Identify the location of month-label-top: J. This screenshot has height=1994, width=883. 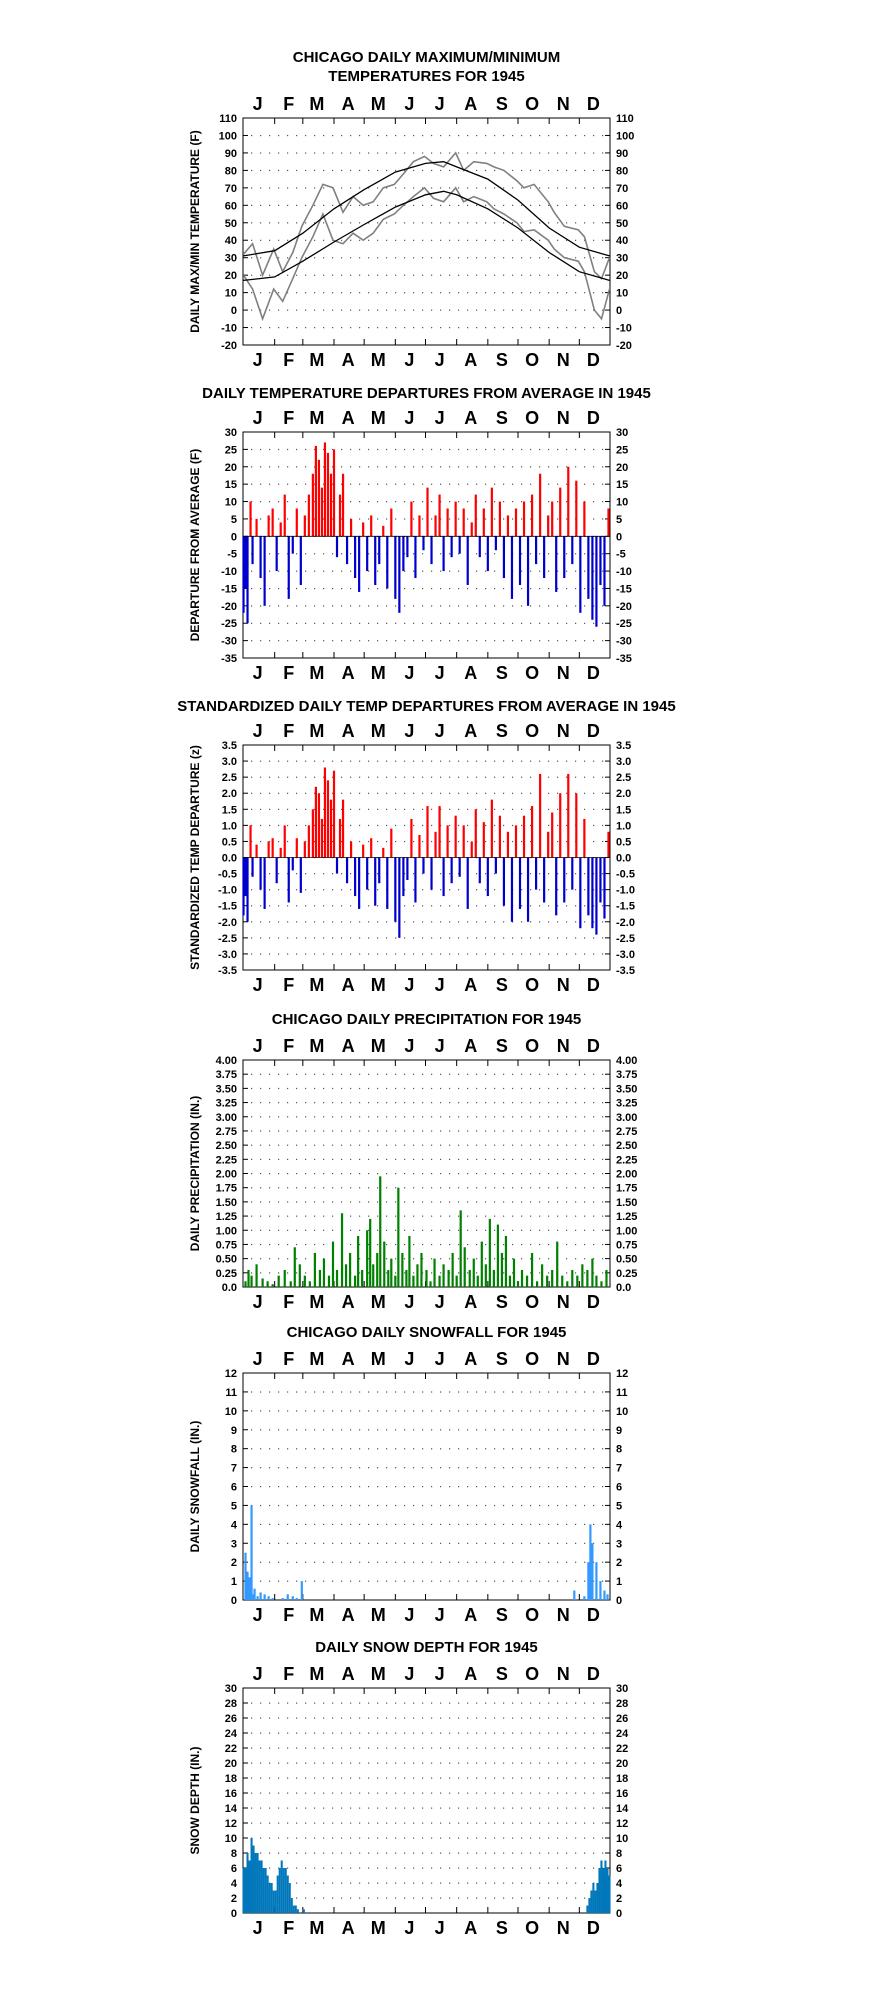
(409, 104).